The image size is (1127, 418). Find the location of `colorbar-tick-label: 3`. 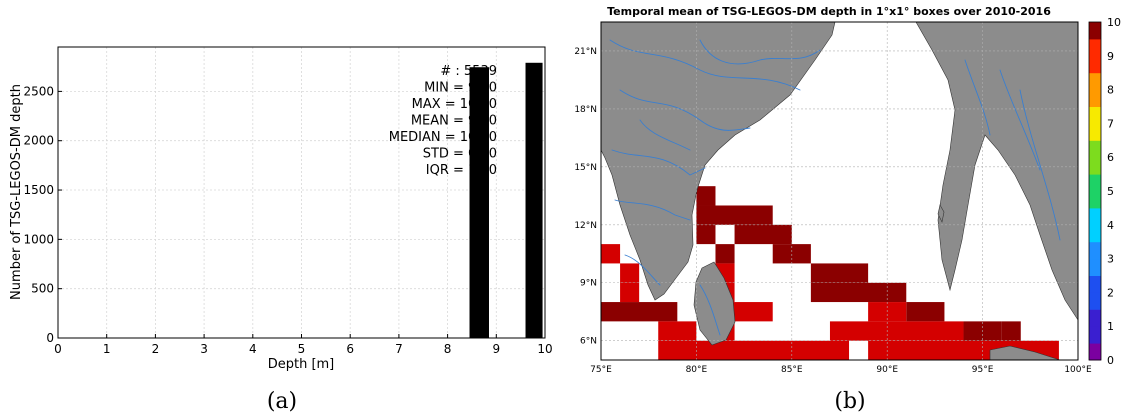

colorbar-tick-label: 3 is located at coordinates (1110, 259).